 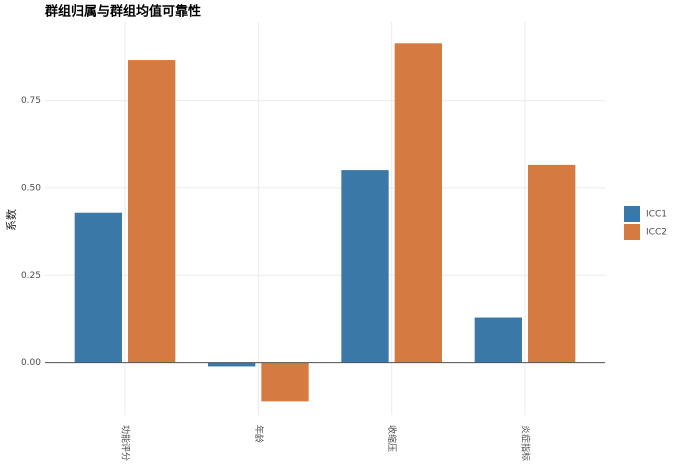 I want to click on x-tick-label: 炎症指标, so click(x=526, y=443).